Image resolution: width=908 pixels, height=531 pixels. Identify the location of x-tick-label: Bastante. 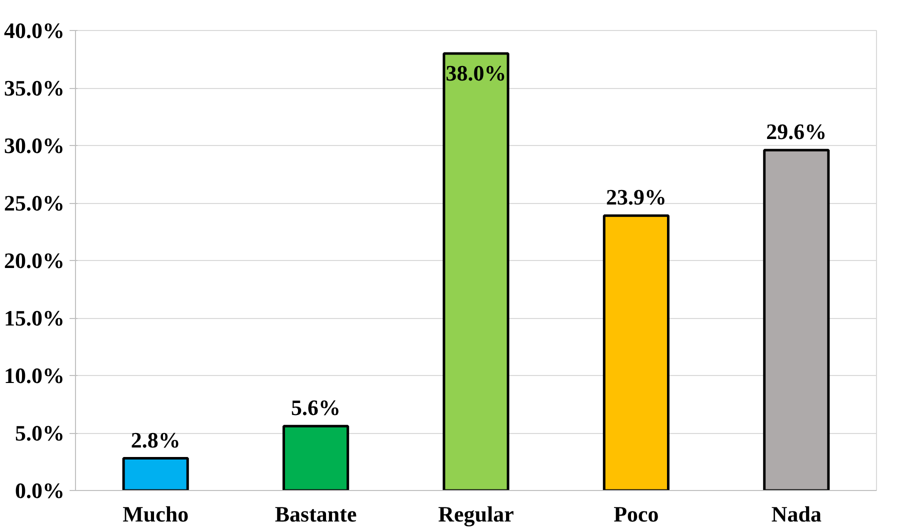
(315, 514).